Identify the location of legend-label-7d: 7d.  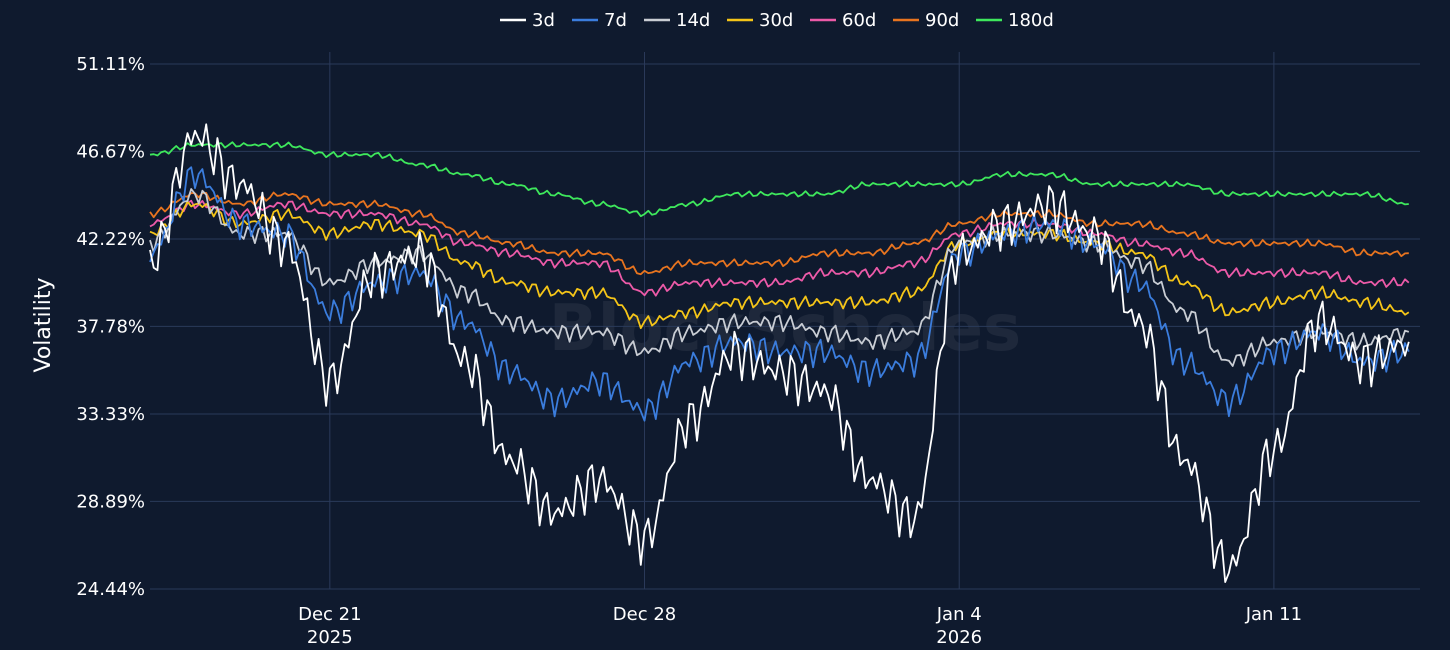
(615, 20).